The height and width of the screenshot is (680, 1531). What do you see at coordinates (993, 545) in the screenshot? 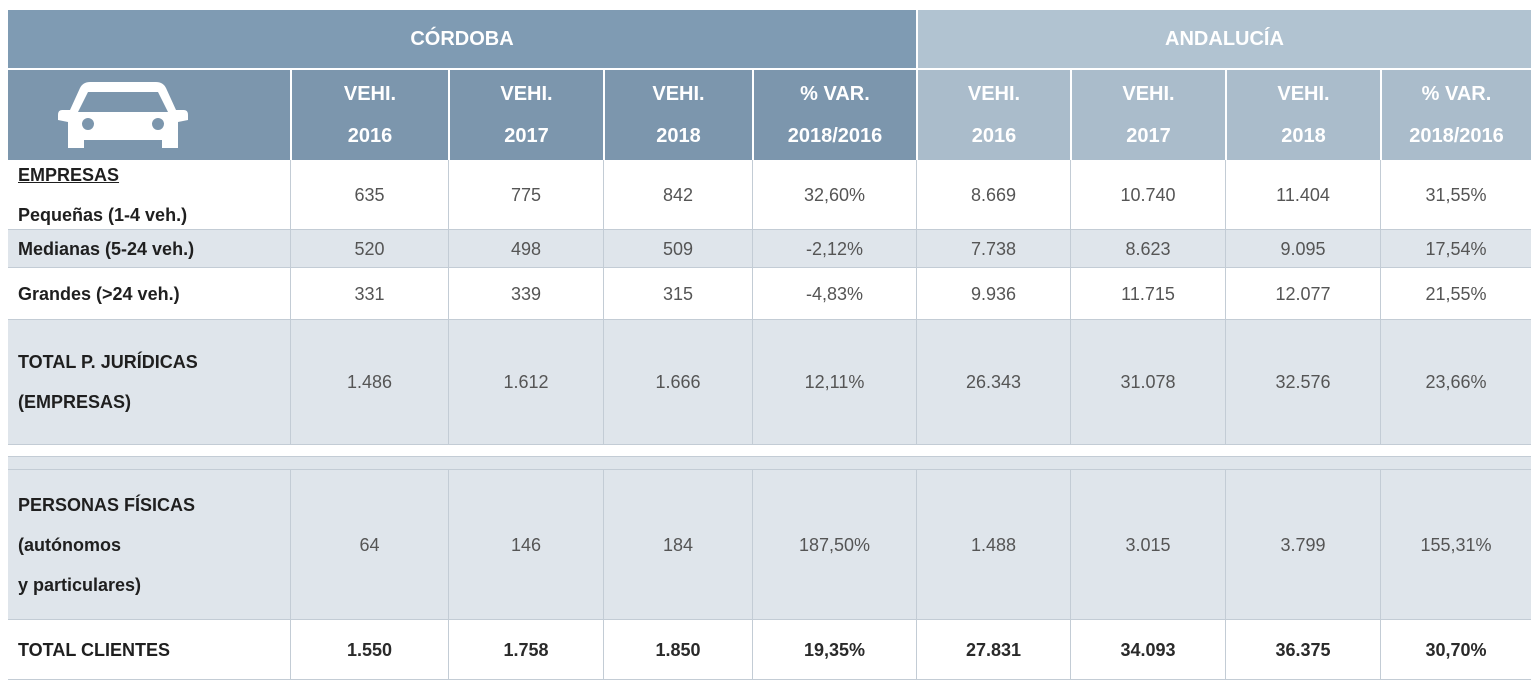
I see `table-cell: 1.488` at bounding box center [993, 545].